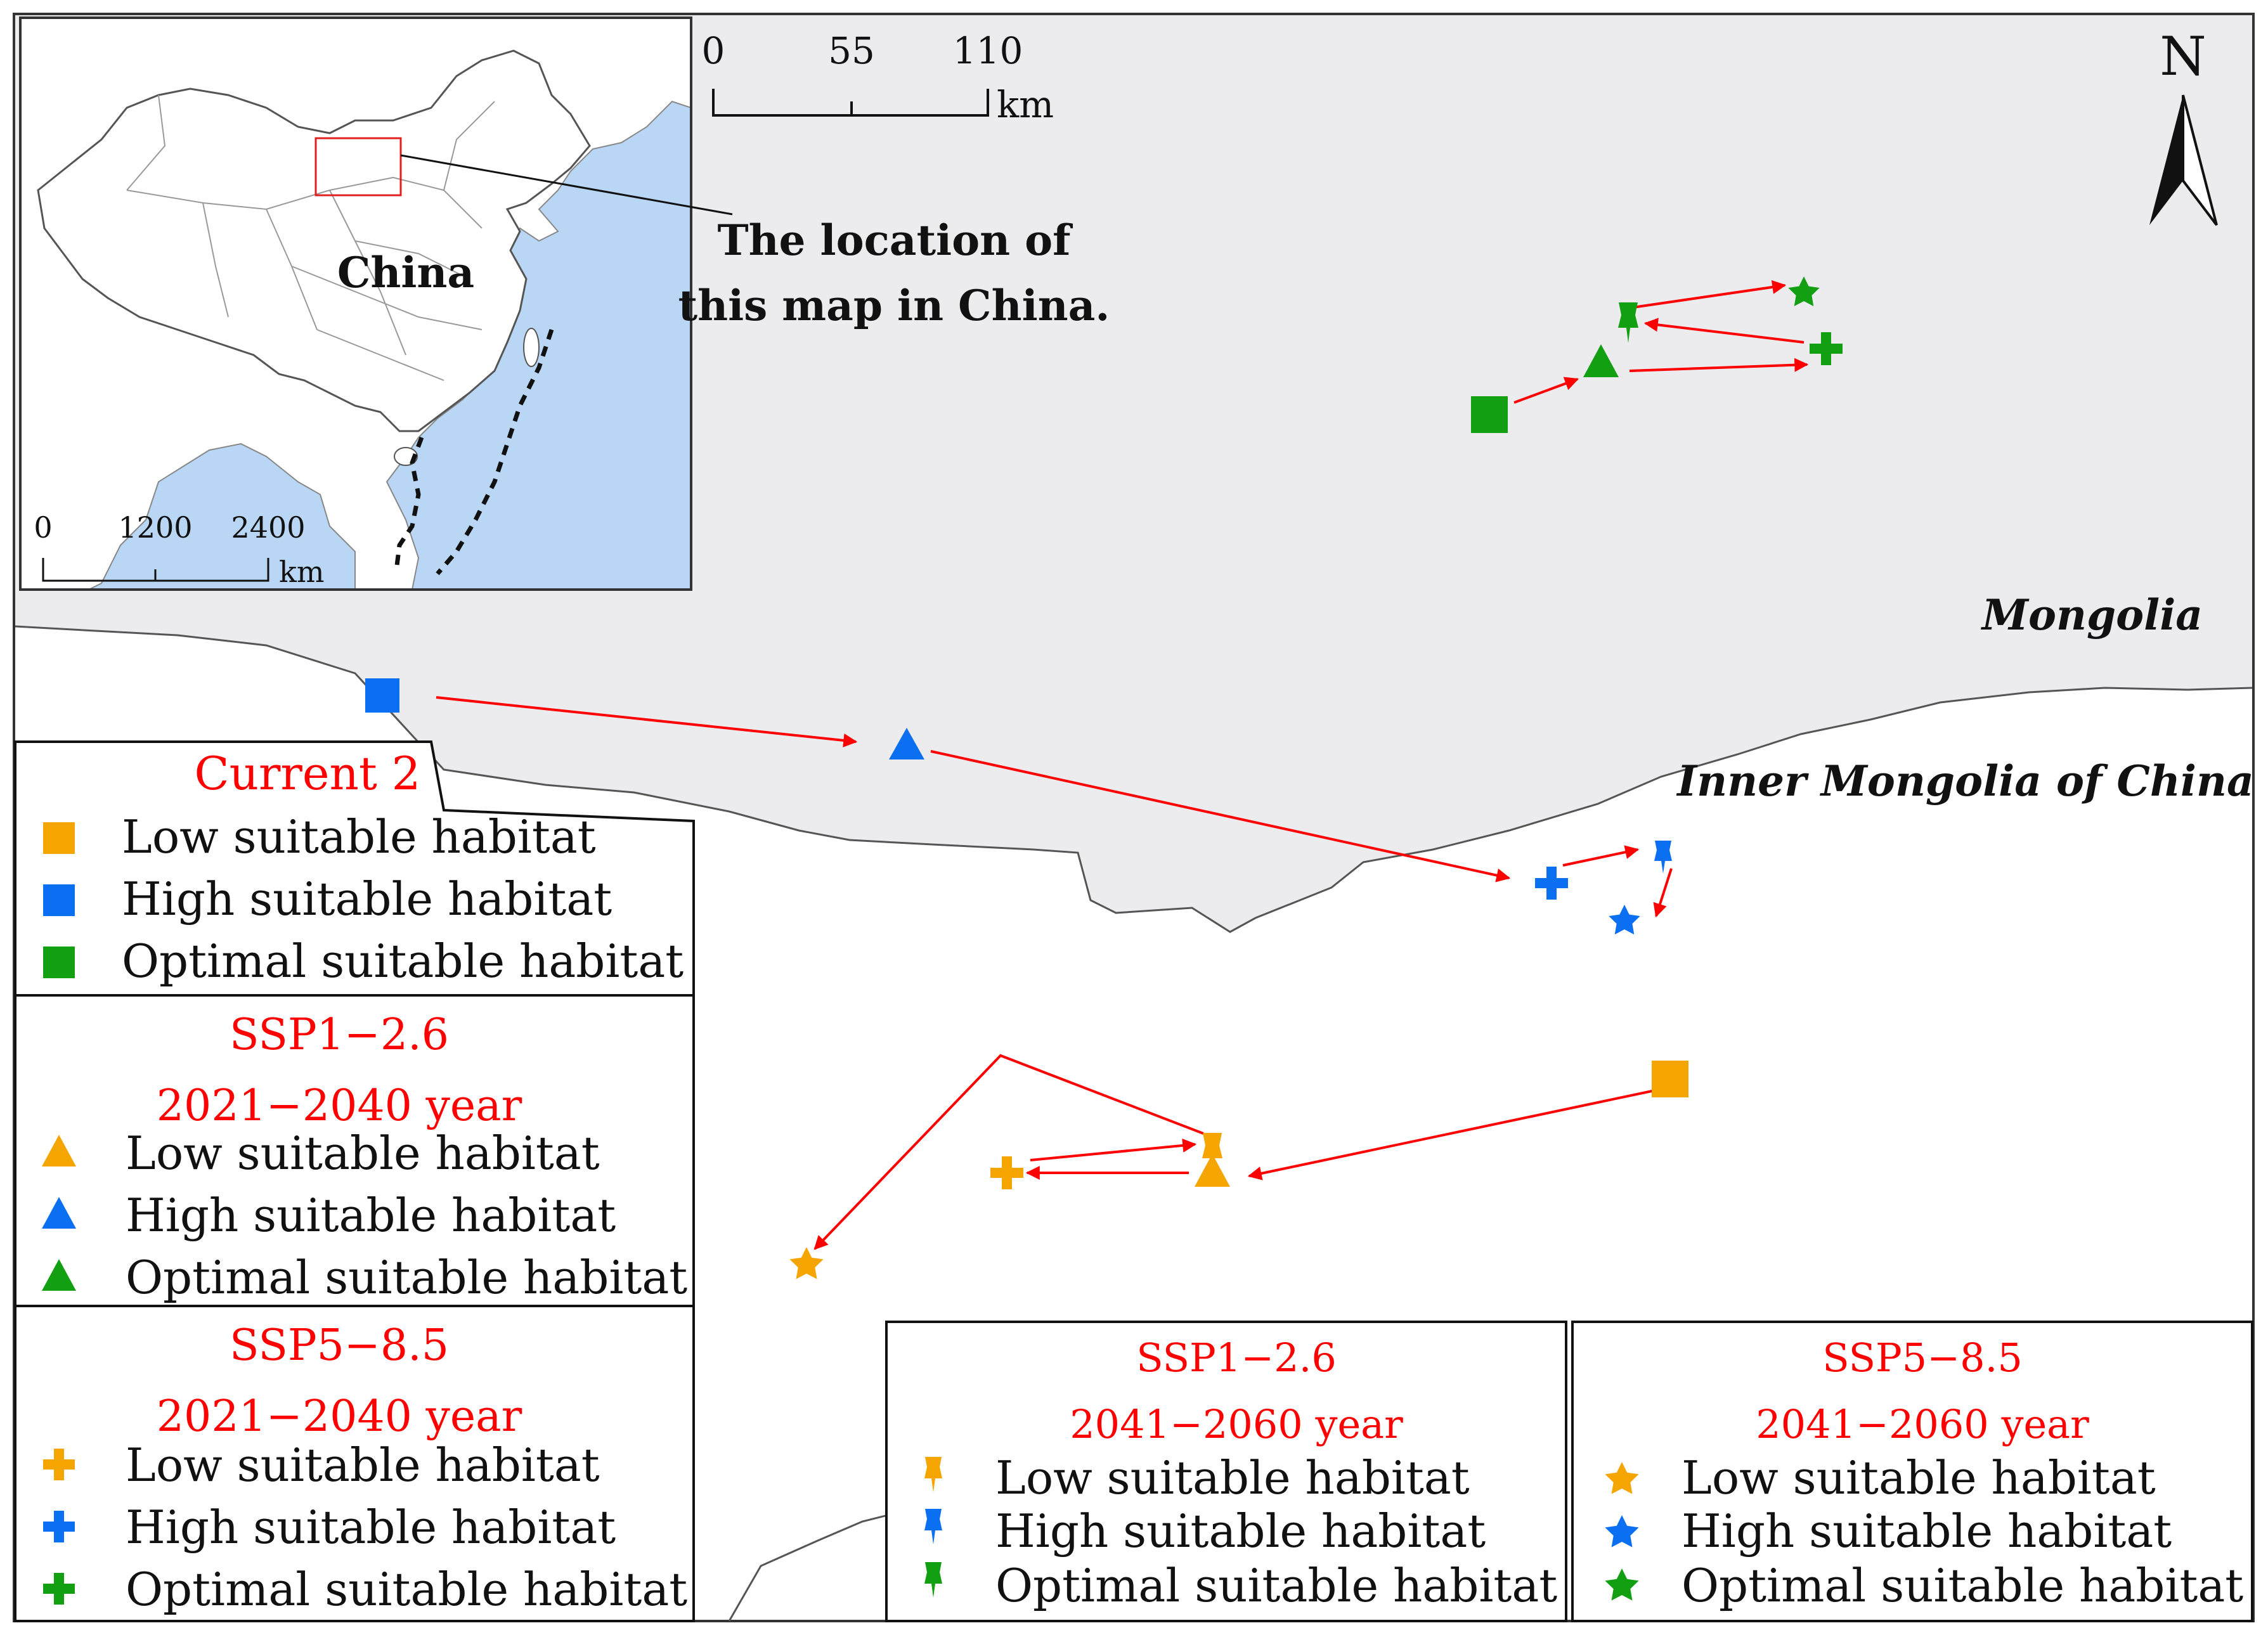  Describe the element at coordinates (2092, 615) in the screenshot. I see `mongolia-label: Mongolia` at that location.